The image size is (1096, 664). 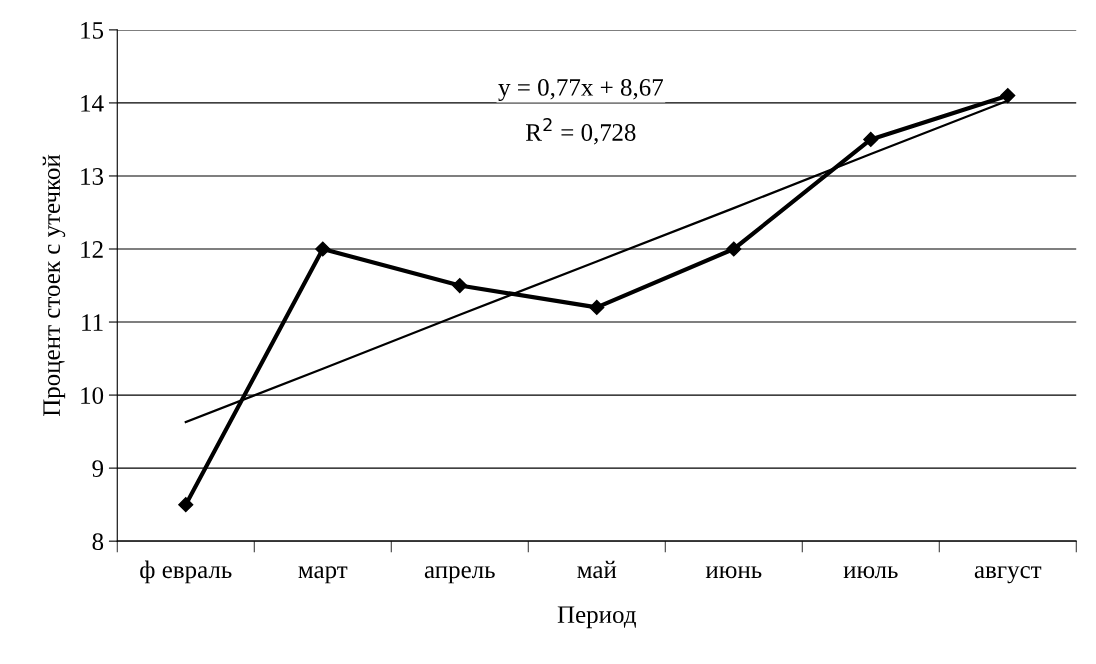 I want to click on x-tick-label: август, so click(x=1008, y=575).